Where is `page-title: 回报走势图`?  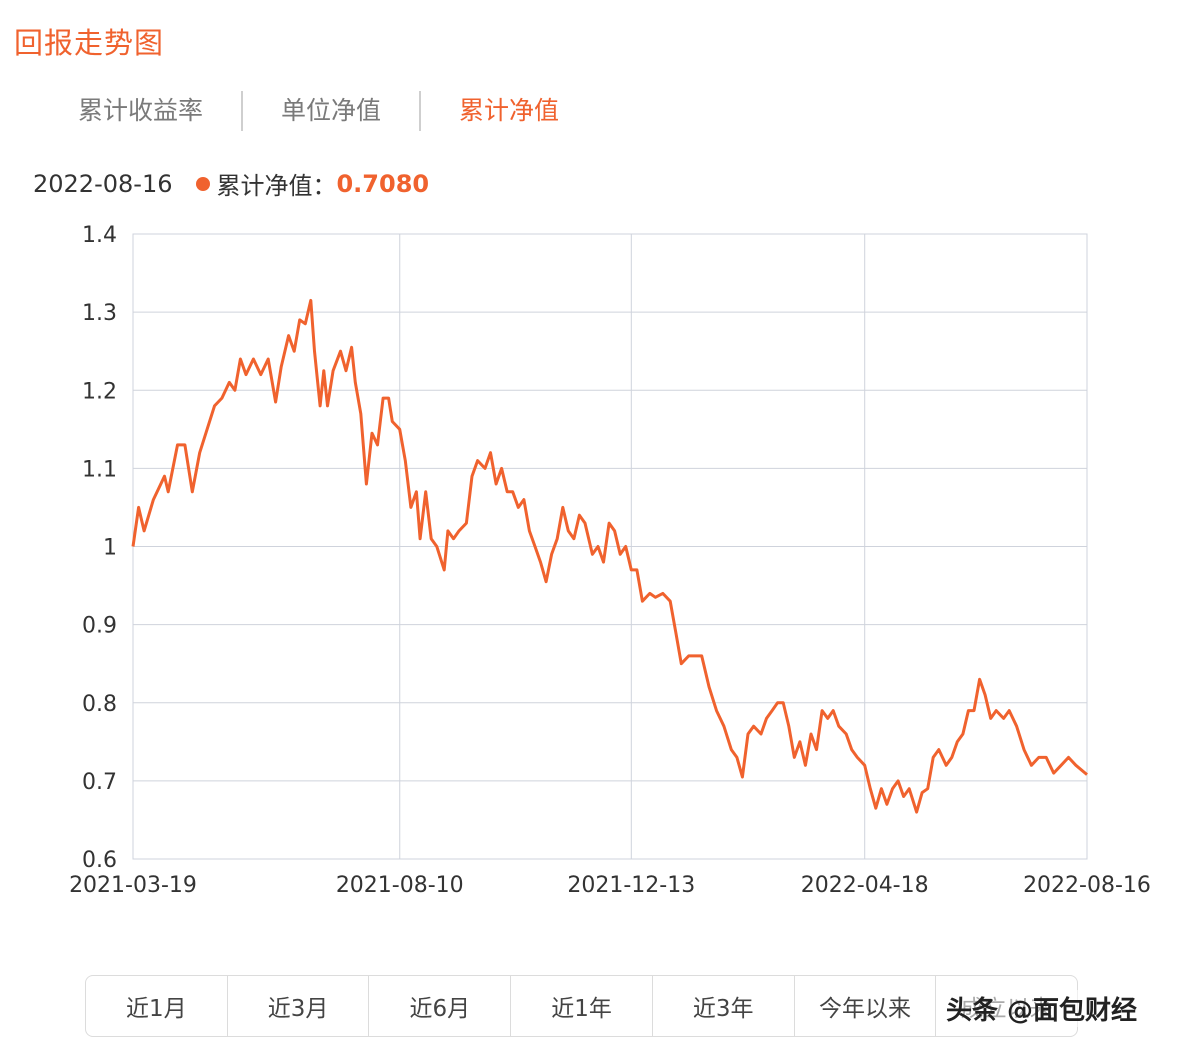
page-title: 回报走势图 is located at coordinates (89, 43).